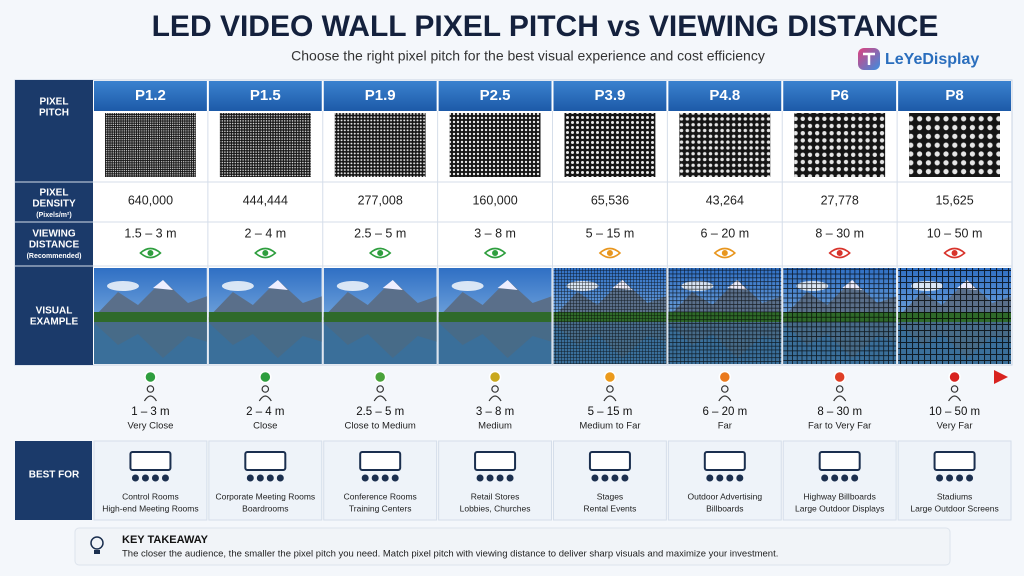 Image resolution: width=1024 pixels, height=576 pixels. I want to click on distance-range: 10 – 50 m, so click(954, 412).